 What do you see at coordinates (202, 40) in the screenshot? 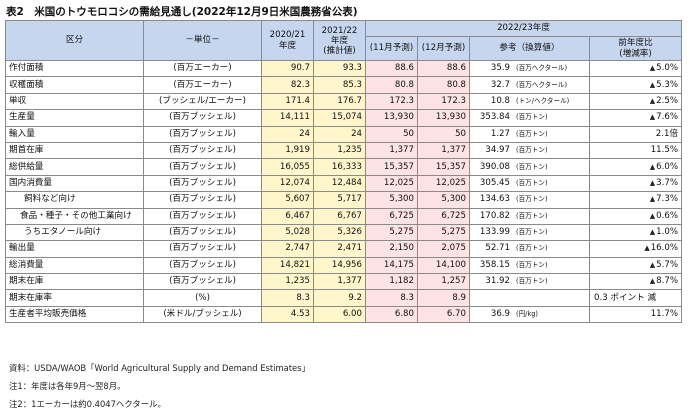
I see `header-unit: －単位－` at bounding box center [202, 40].